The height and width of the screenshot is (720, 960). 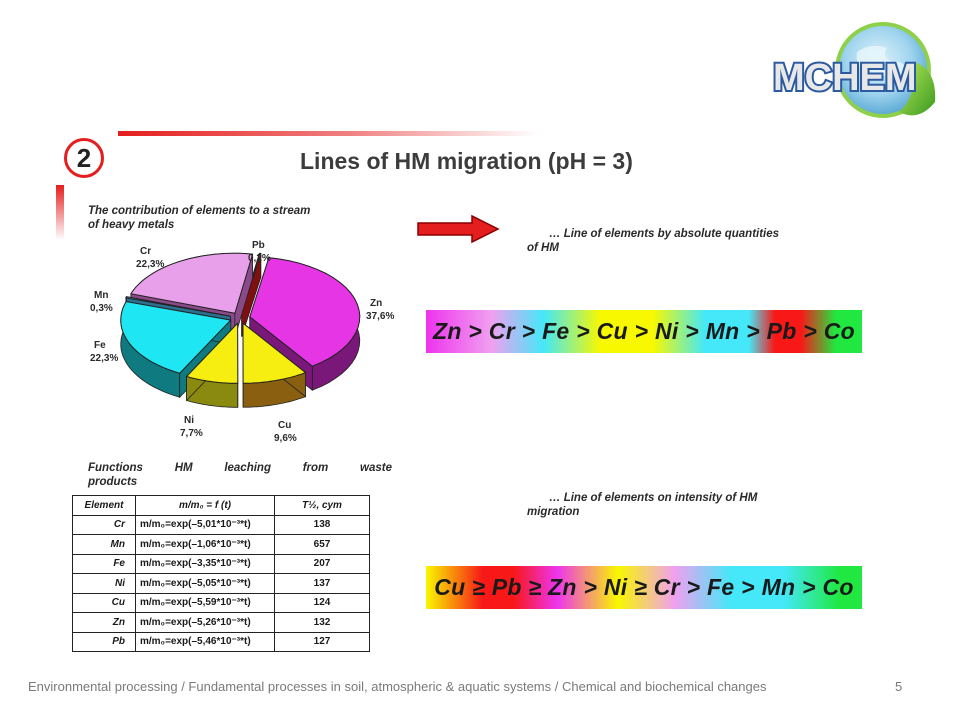 I want to click on table-row: Cr m/m₀=exp(–5,01*10⁻³*t) 138, so click(x=221, y=524).